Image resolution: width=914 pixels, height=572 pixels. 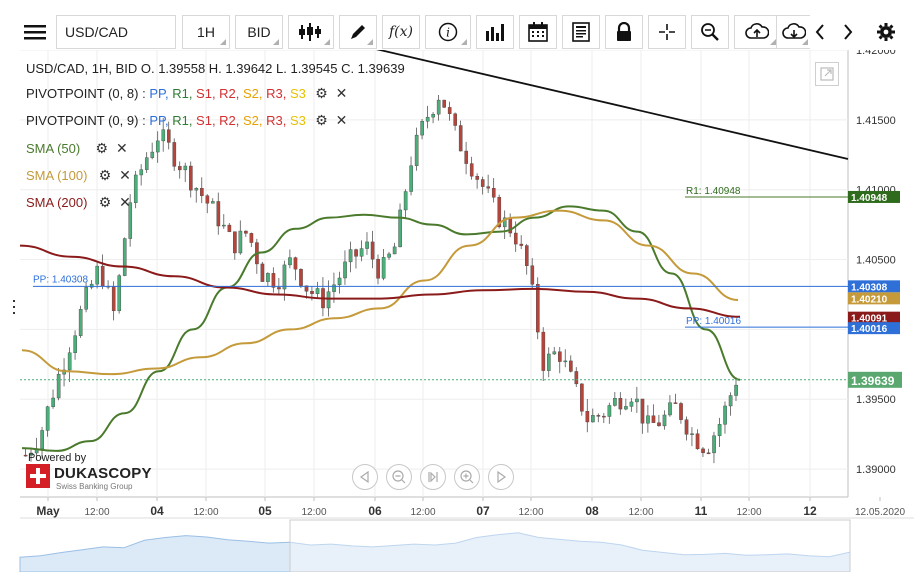 I want to click on zoom-out-button, so click(x=399, y=477).